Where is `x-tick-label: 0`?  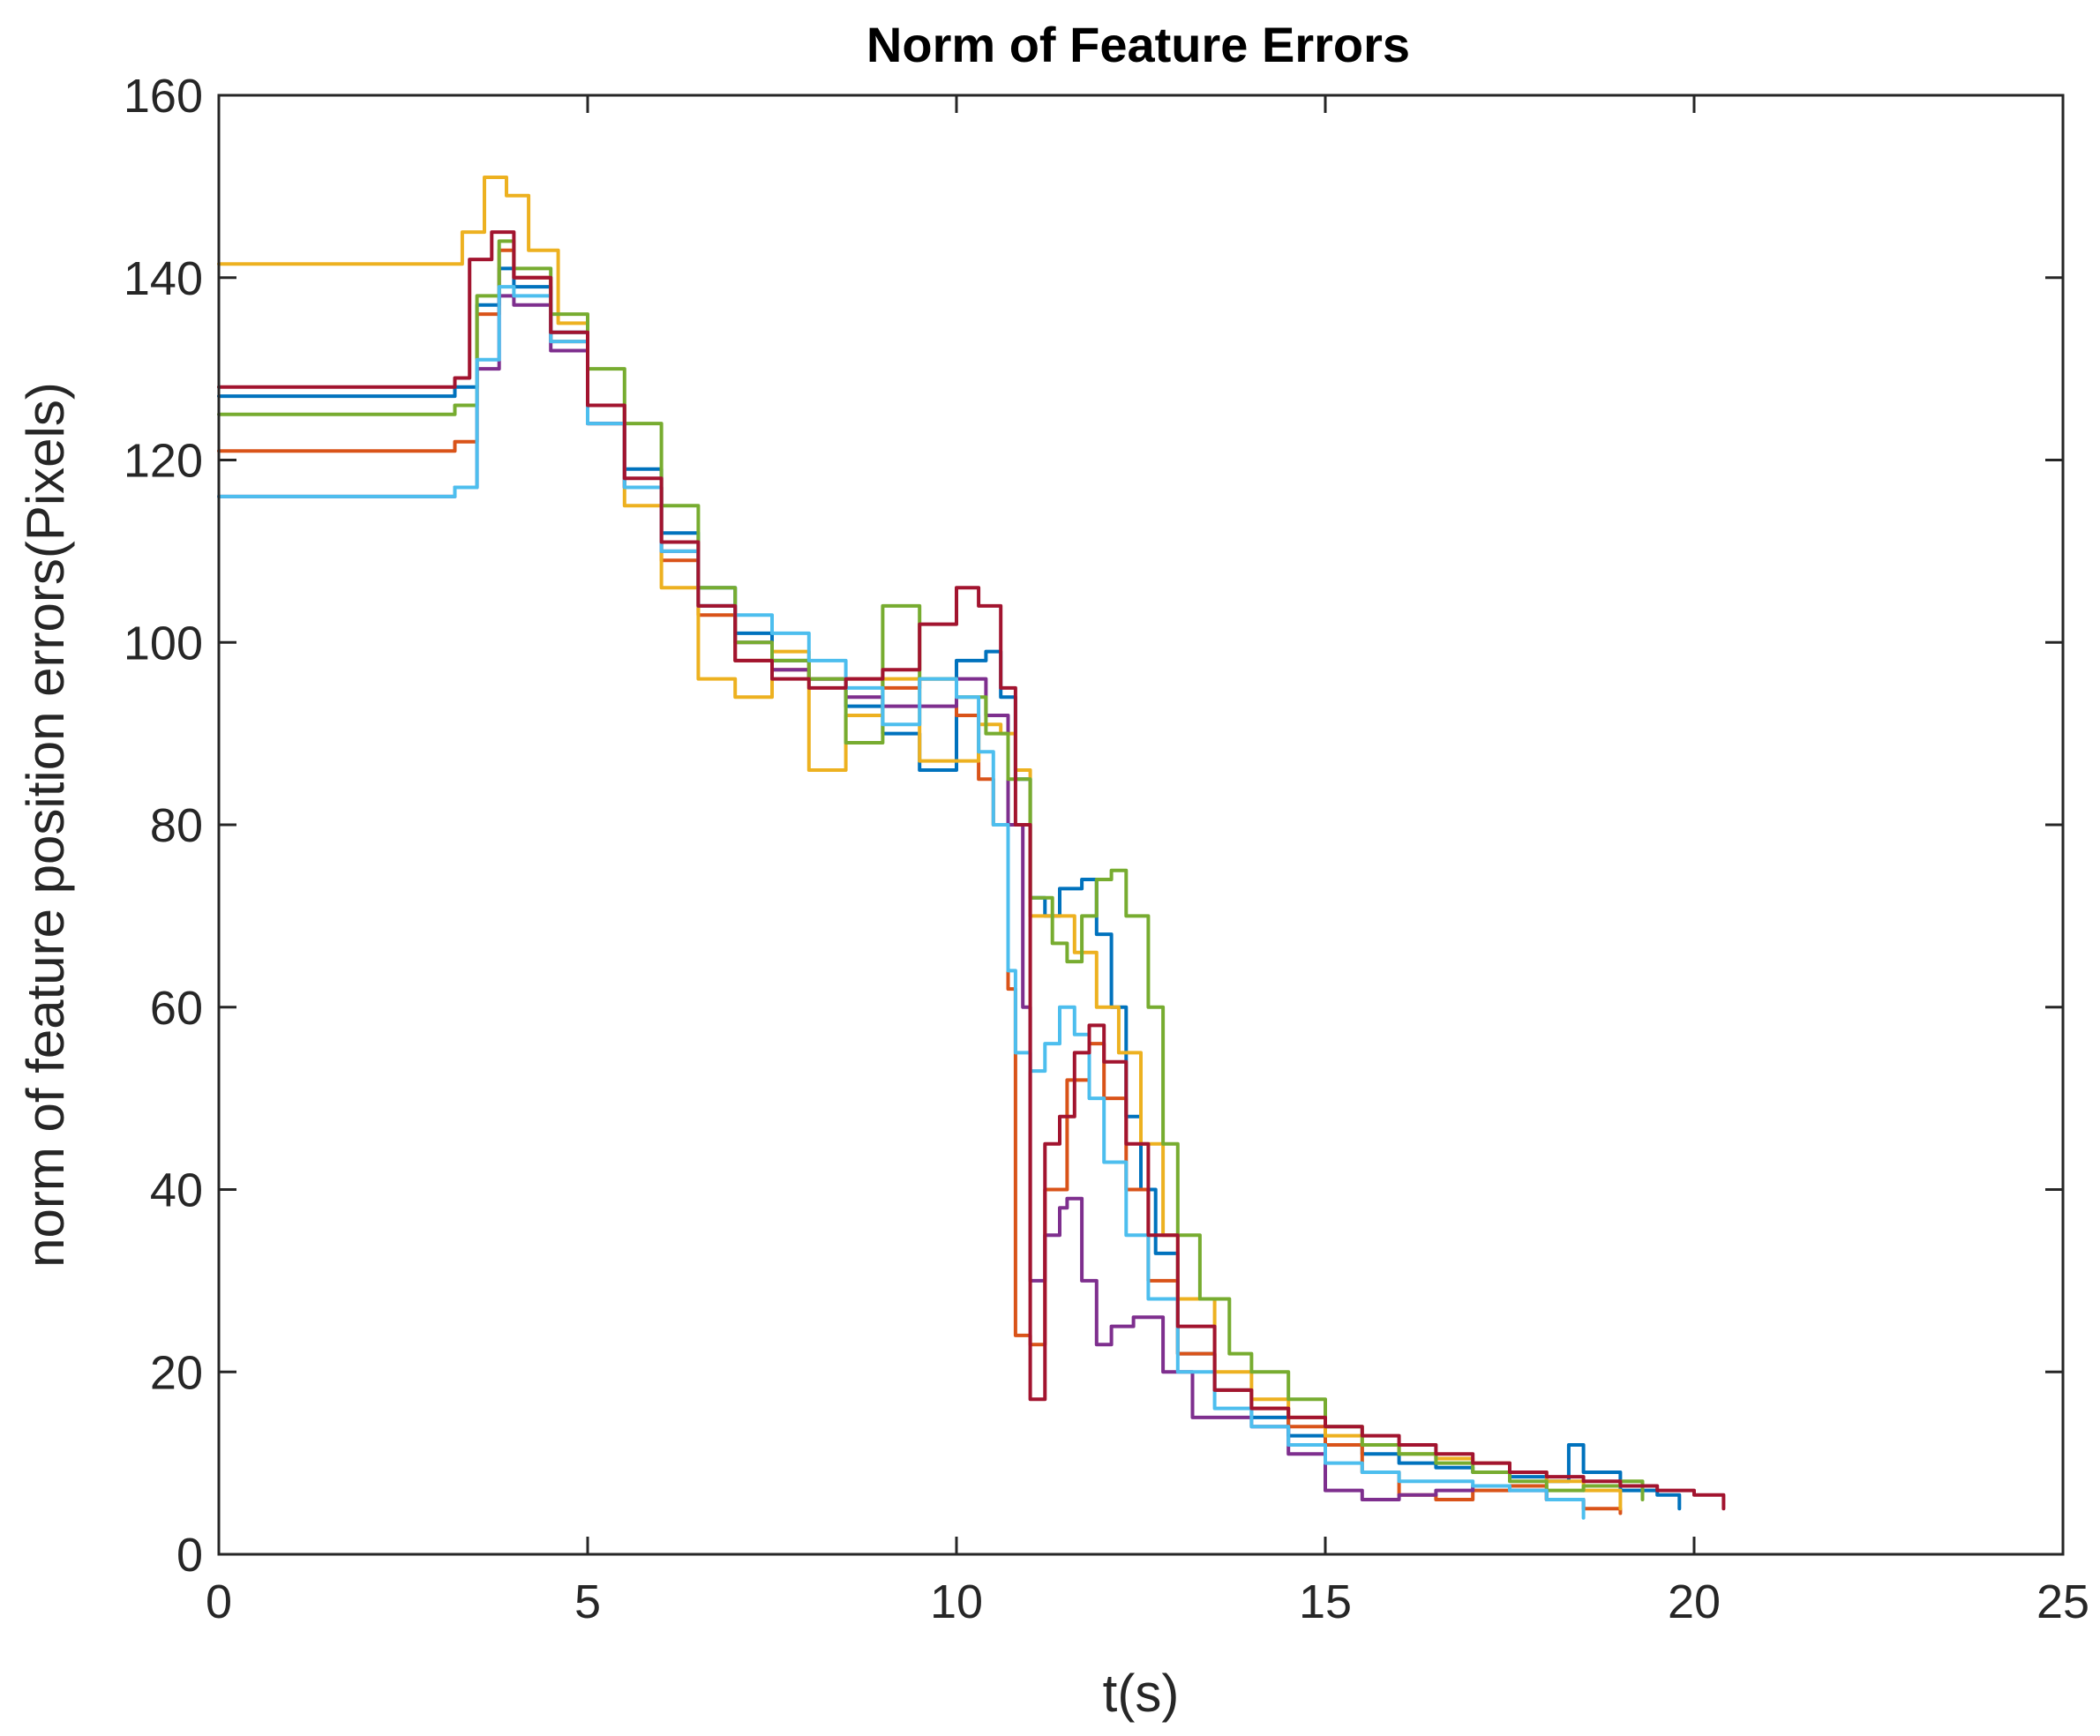
x-tick-label: 0 is located at coordinates (219, 1601).